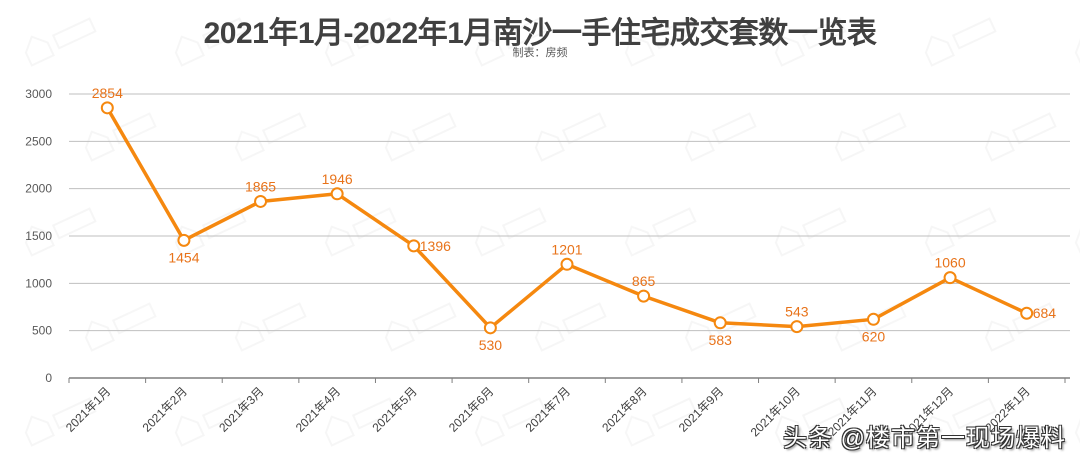 The width and height of the screenshot is (1080, 459). Describe the element at coordinates (435, 246) in the screenshot. I see `data-label: 1396` at that location.